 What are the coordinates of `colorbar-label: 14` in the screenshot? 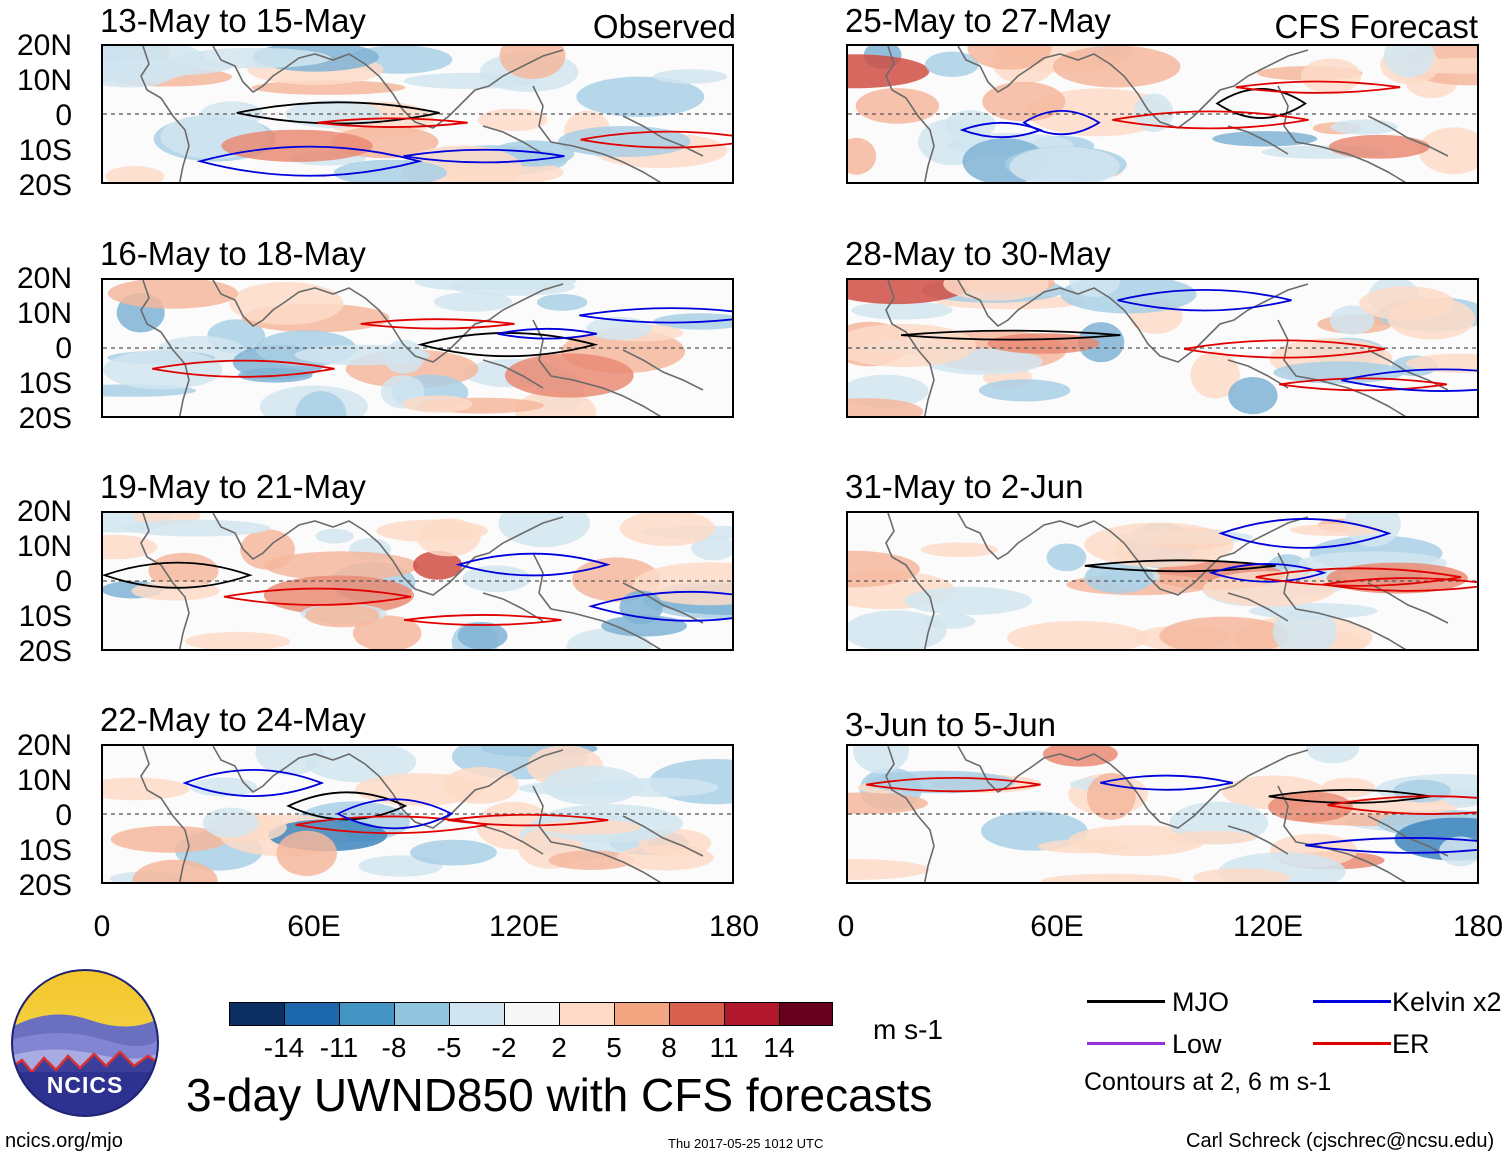 It's located at (779, 1047).